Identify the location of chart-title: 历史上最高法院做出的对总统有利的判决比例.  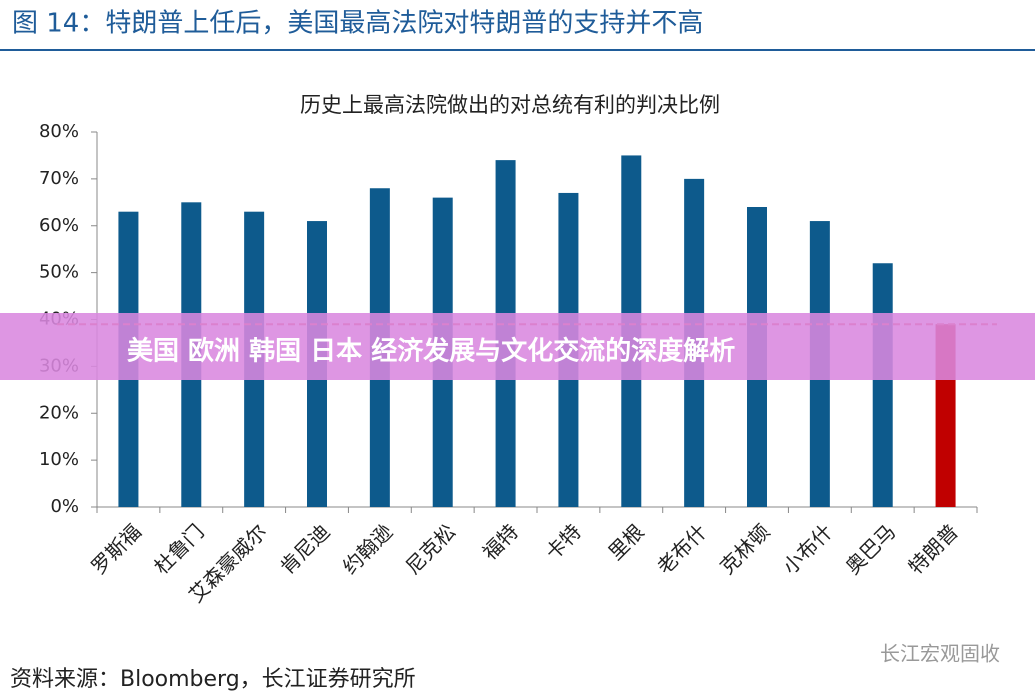
(510, 105).